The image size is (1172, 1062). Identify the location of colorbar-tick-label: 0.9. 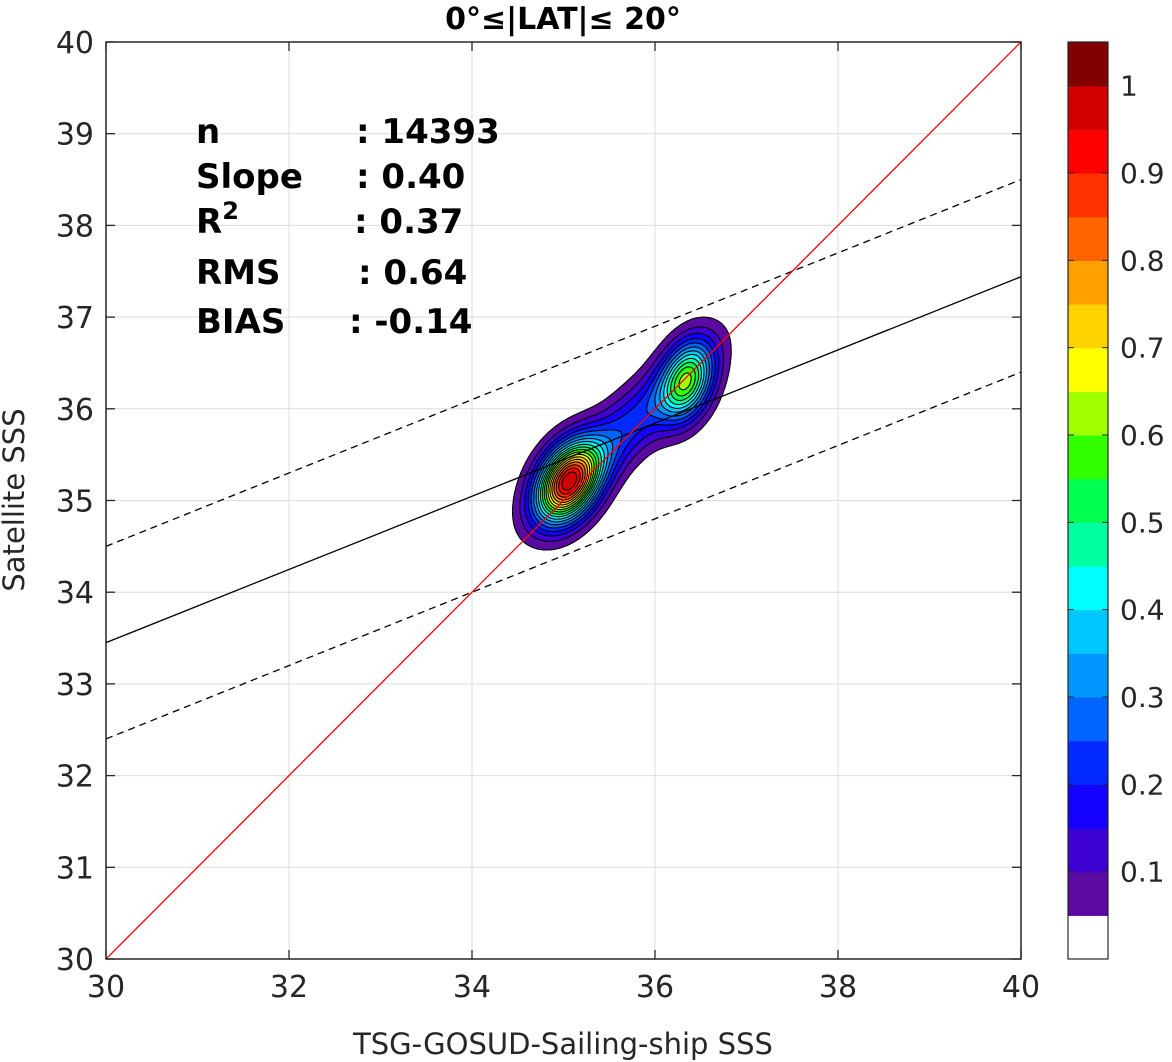
(1142, 173).